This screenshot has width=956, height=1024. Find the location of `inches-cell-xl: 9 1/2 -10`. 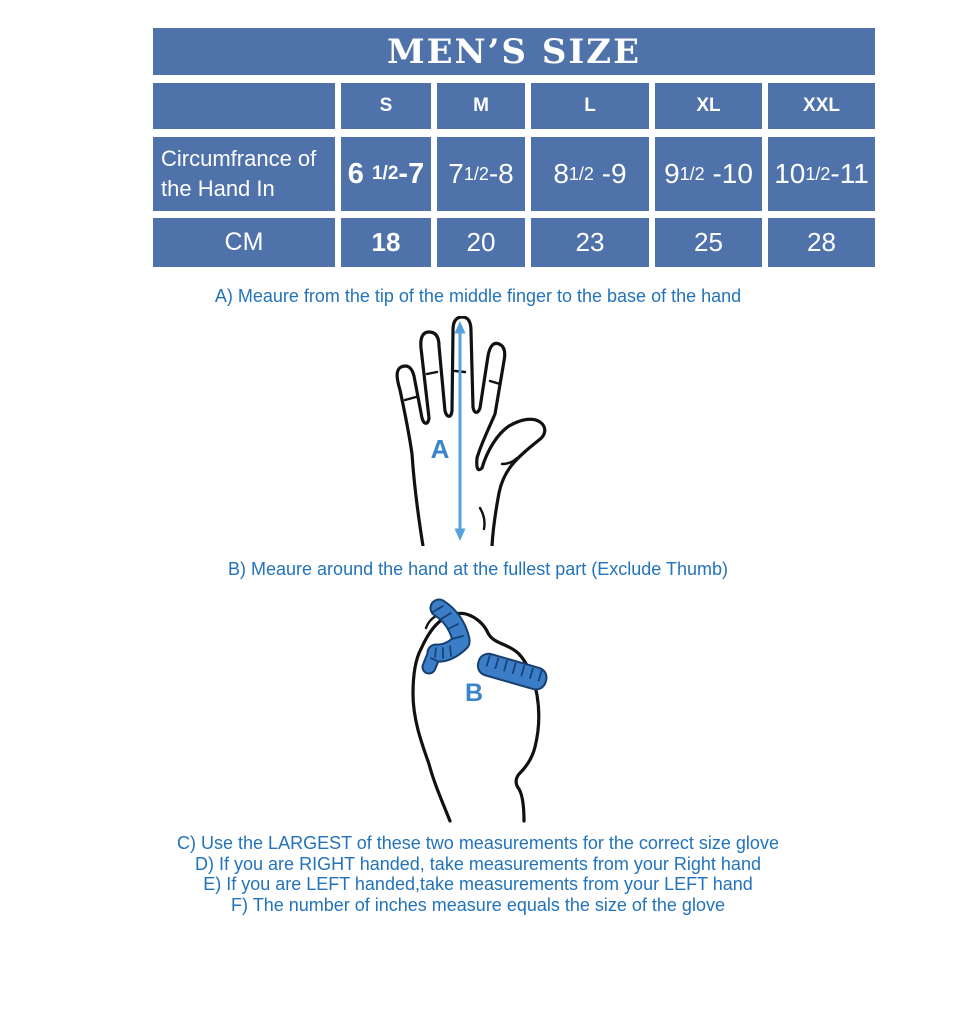

inches-cell-xl: 9 1/2 -10 is located at coordinates (708, 174).